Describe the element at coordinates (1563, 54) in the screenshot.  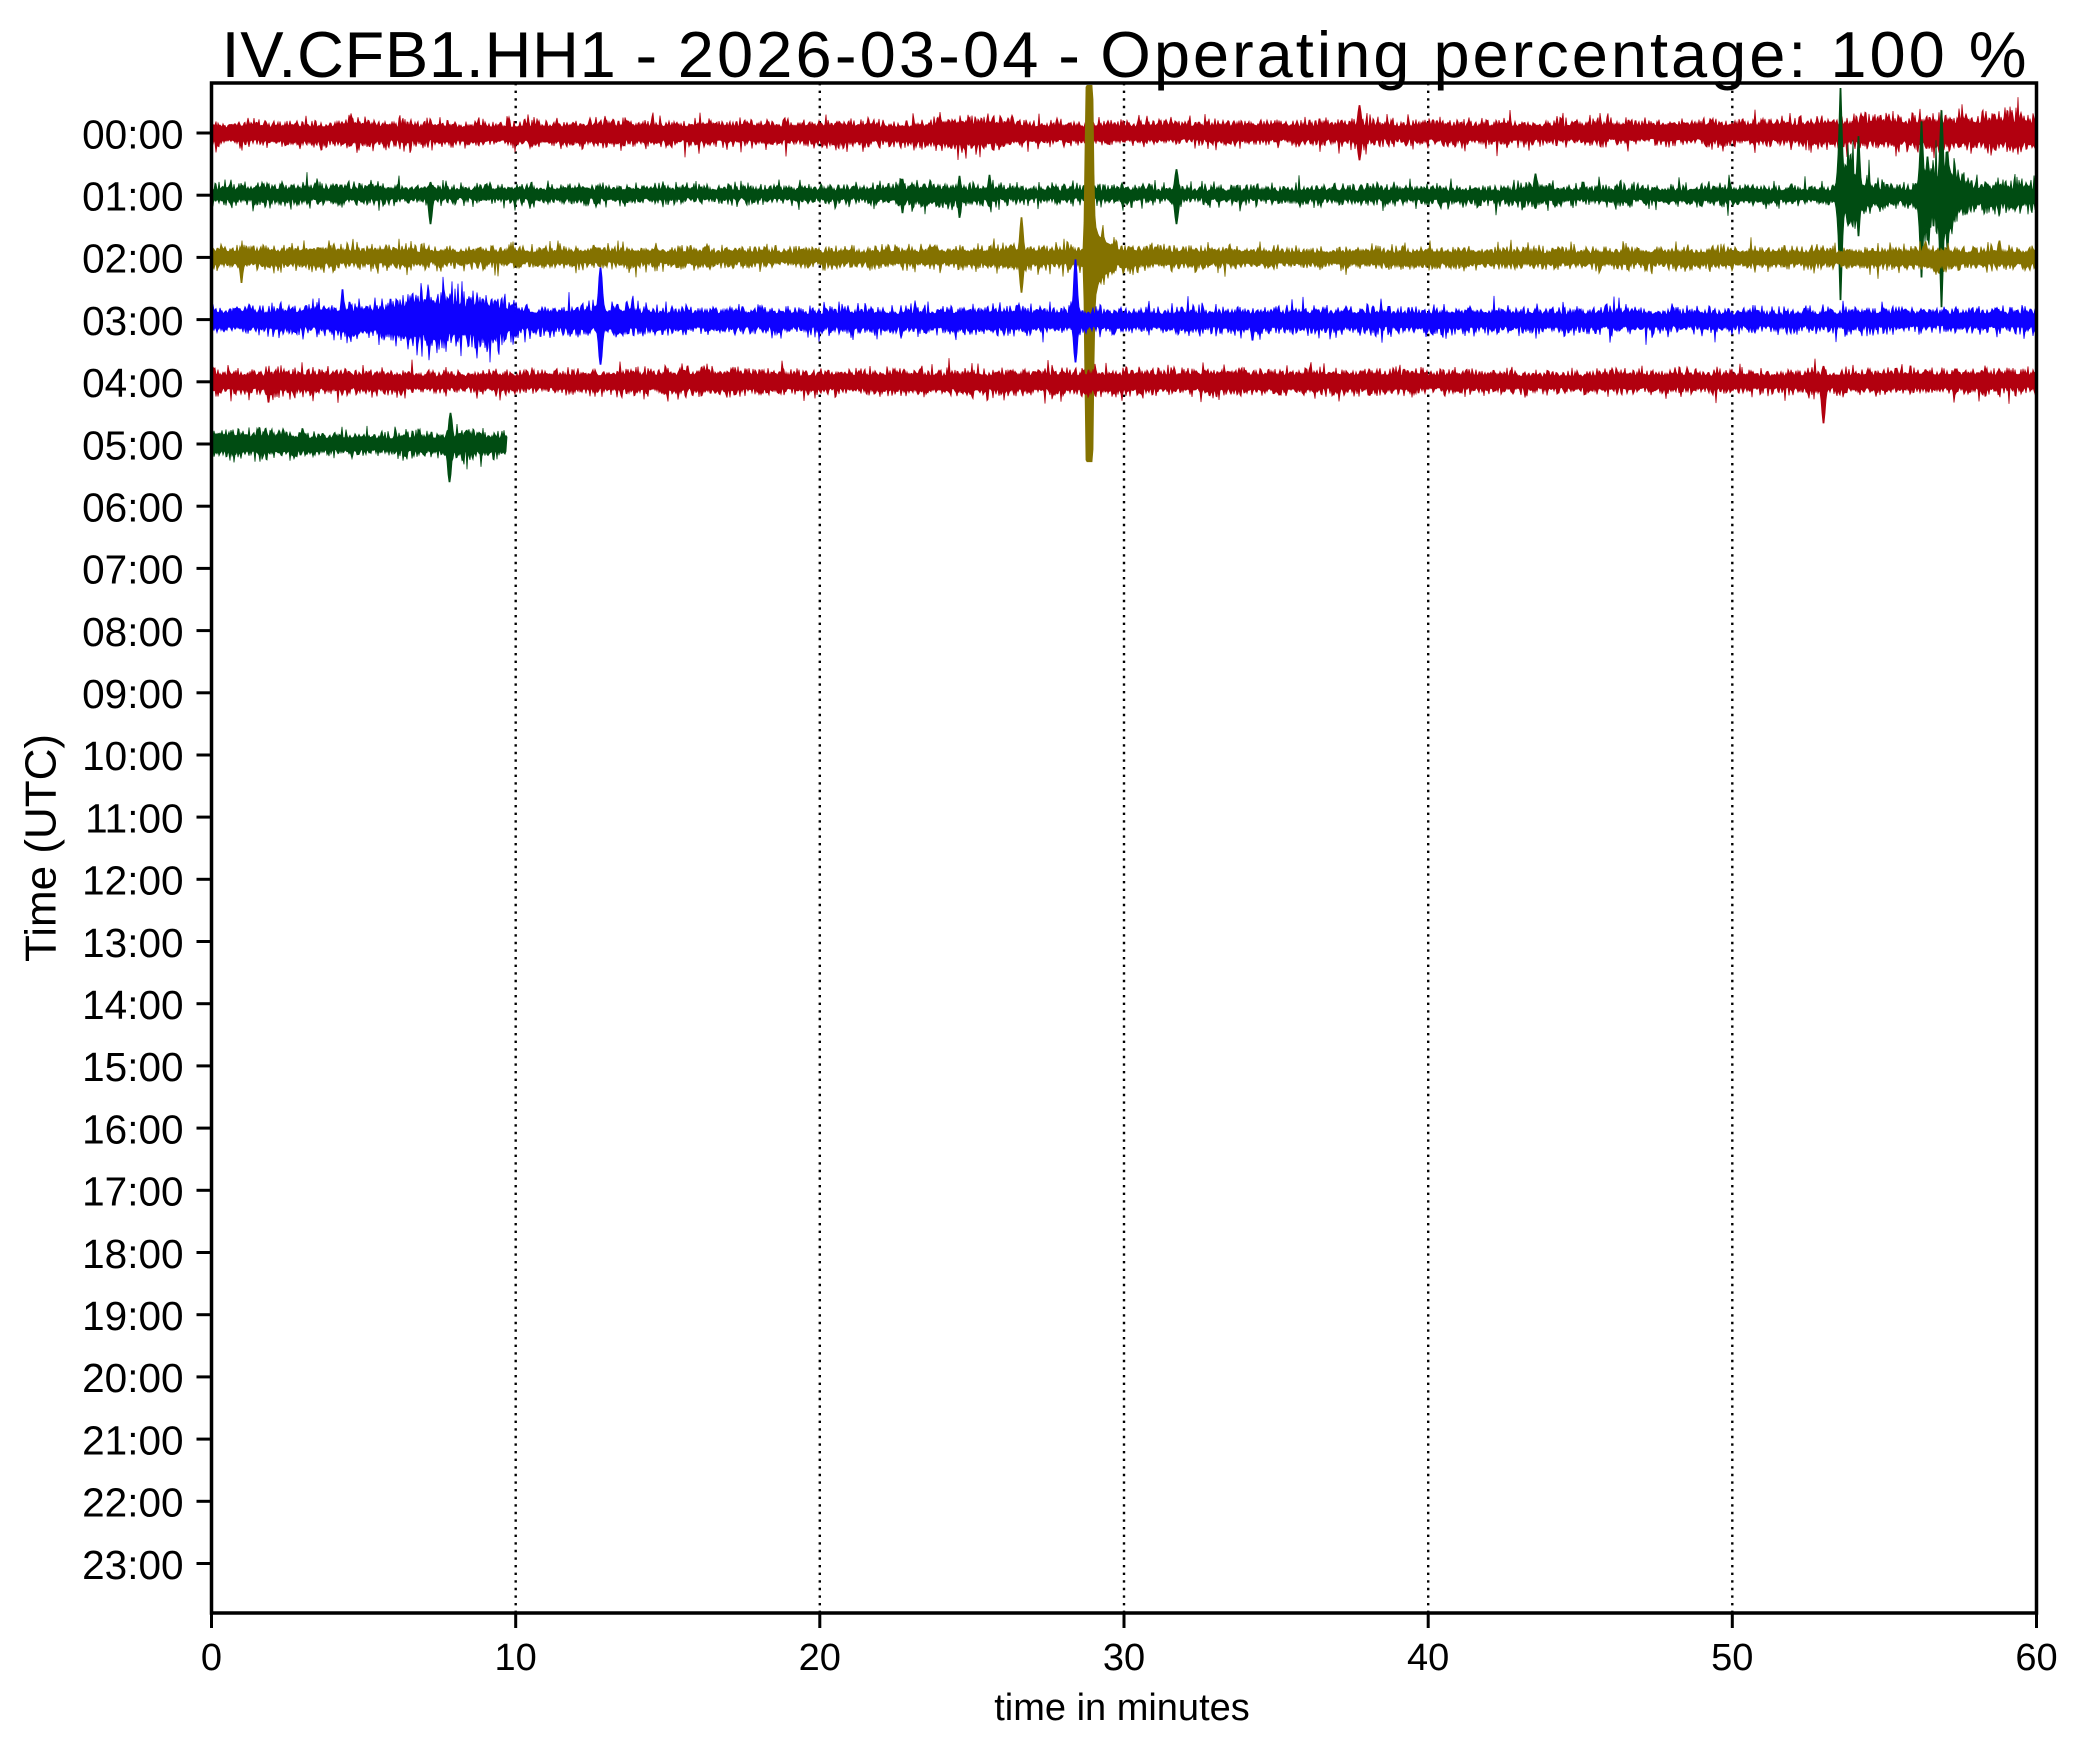
I see `svg-text: Operating percentage: 100 %` at that location.